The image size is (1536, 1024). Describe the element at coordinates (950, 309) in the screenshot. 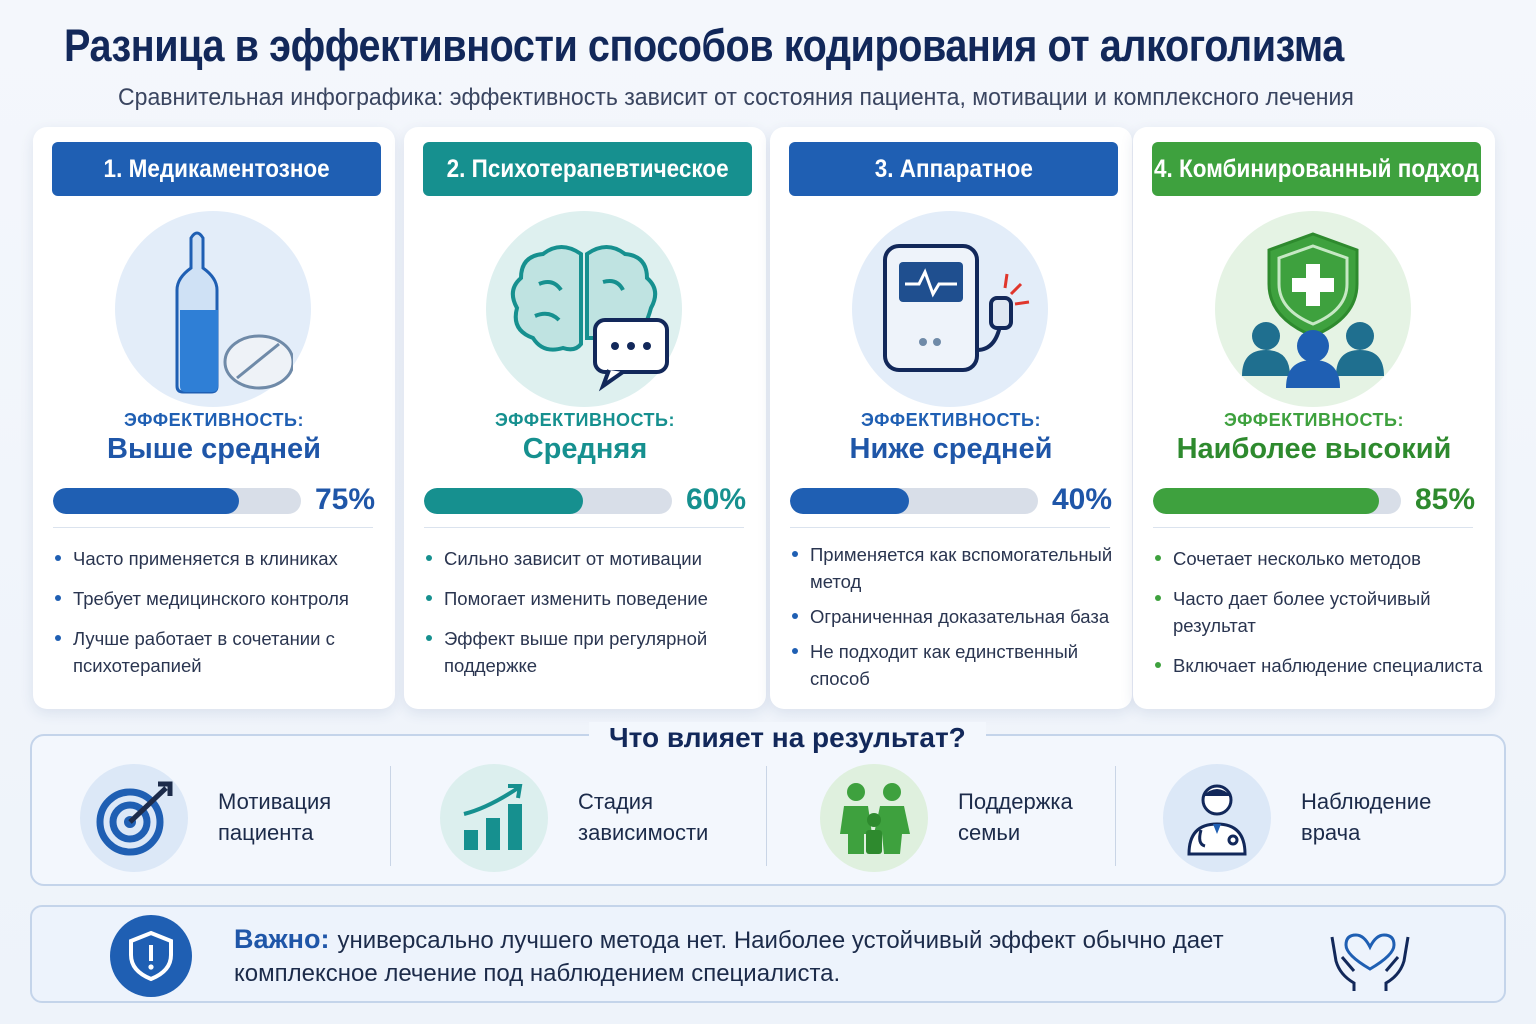

I see `device-probe-icon` at that location.